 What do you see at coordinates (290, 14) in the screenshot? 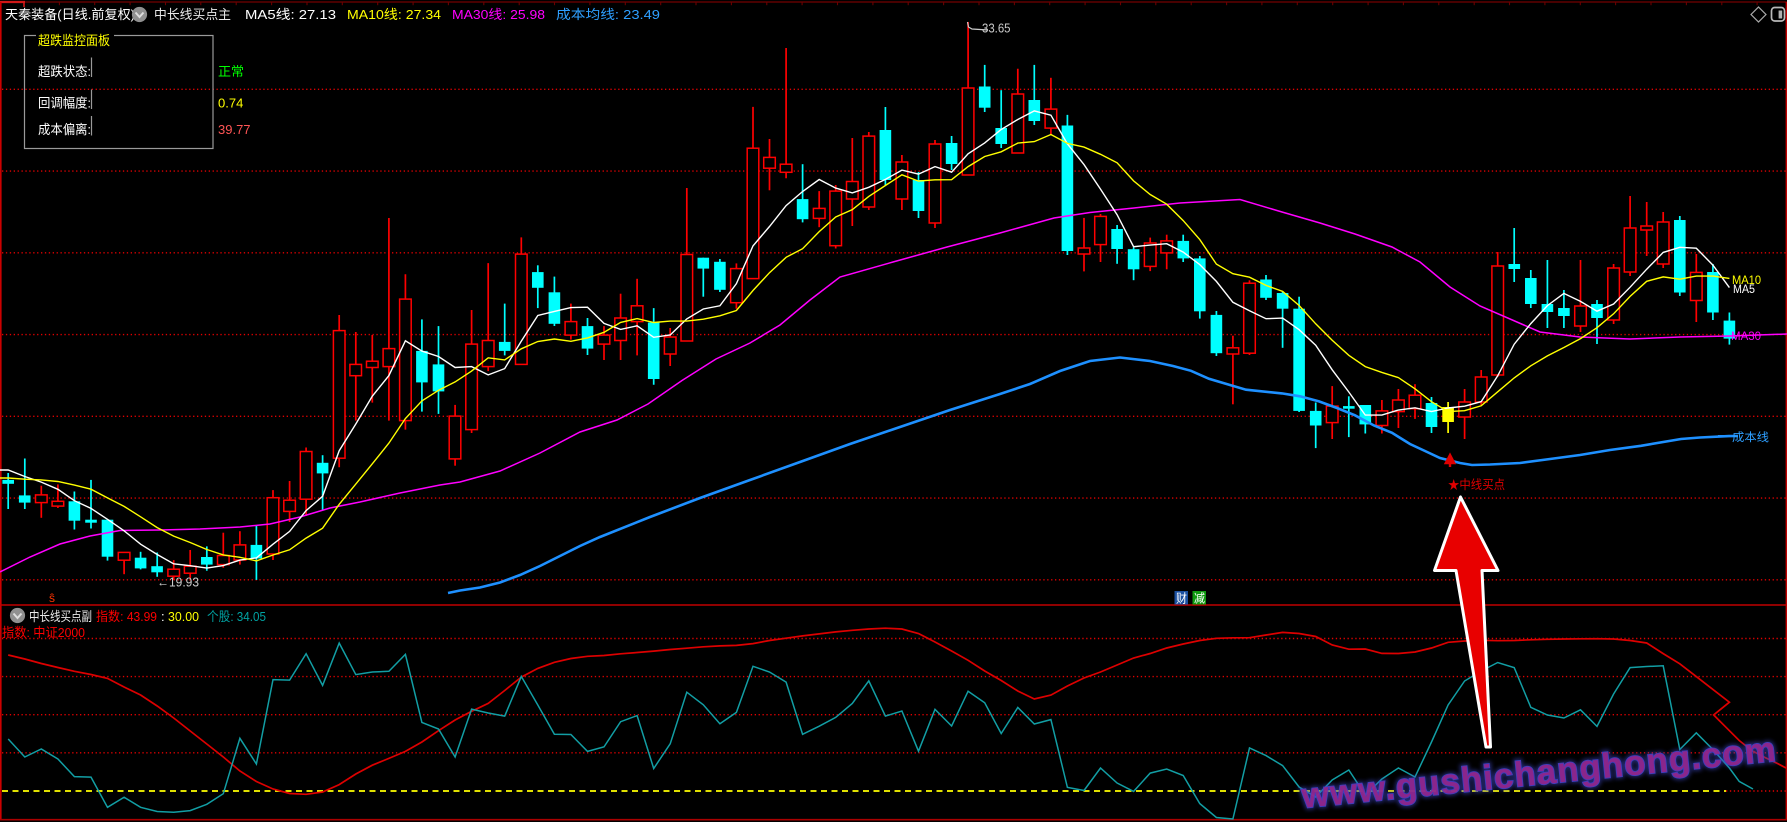
I see `svg-text: MA5线: 27.13` at bounding box center [290, 14].